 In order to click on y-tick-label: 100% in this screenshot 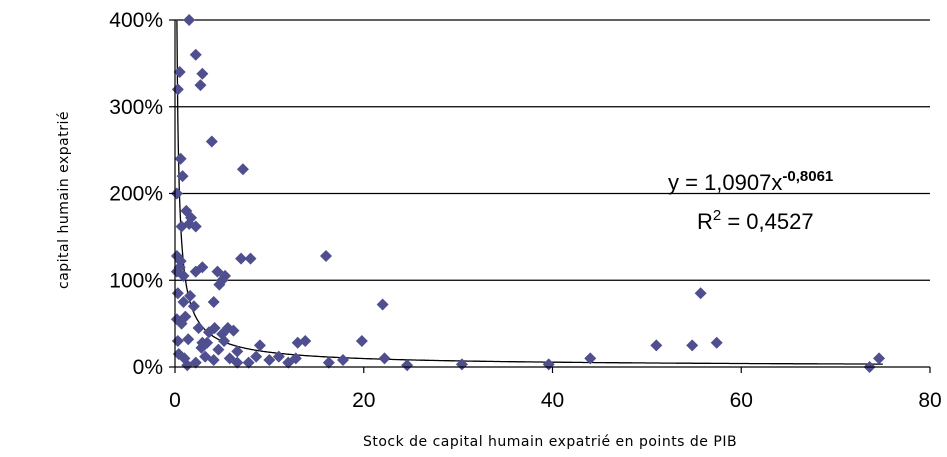, I will do `click(136, 280)`.